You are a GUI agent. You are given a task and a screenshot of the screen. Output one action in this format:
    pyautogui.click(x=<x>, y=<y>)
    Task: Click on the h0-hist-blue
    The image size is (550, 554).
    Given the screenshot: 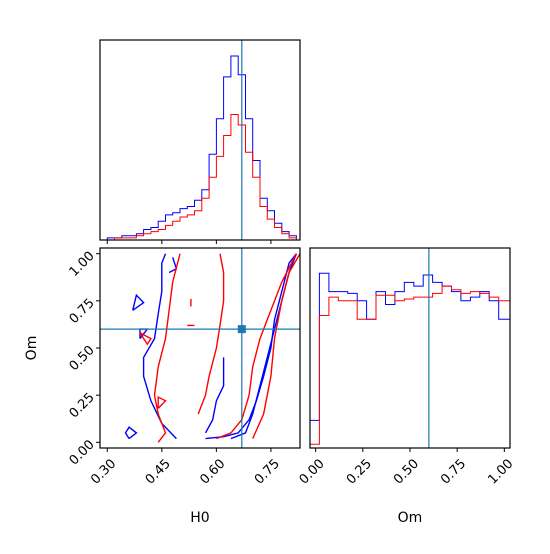 What is the action you would take?
    pyautogui.click(x=200, y=148)
    